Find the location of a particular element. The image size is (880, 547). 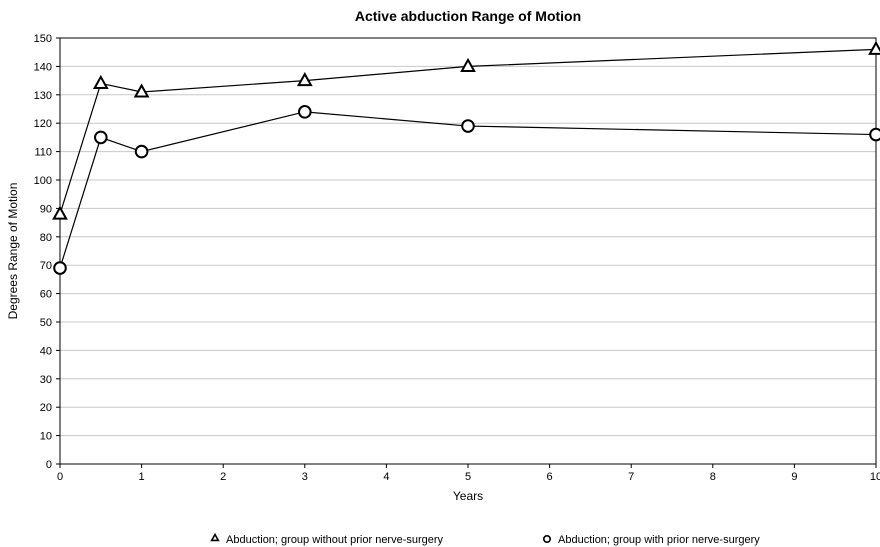

y-tick-label: 110 is located at coordinates (43, 153).